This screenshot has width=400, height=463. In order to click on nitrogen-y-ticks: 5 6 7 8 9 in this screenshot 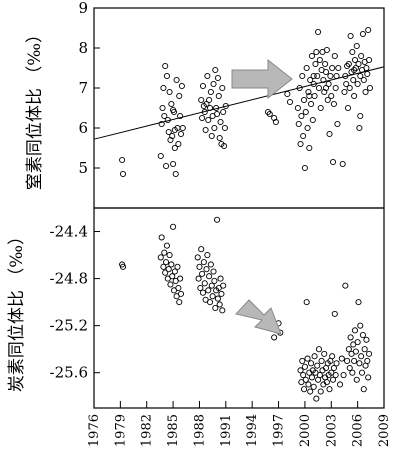, I will do `click(89, 88)`.